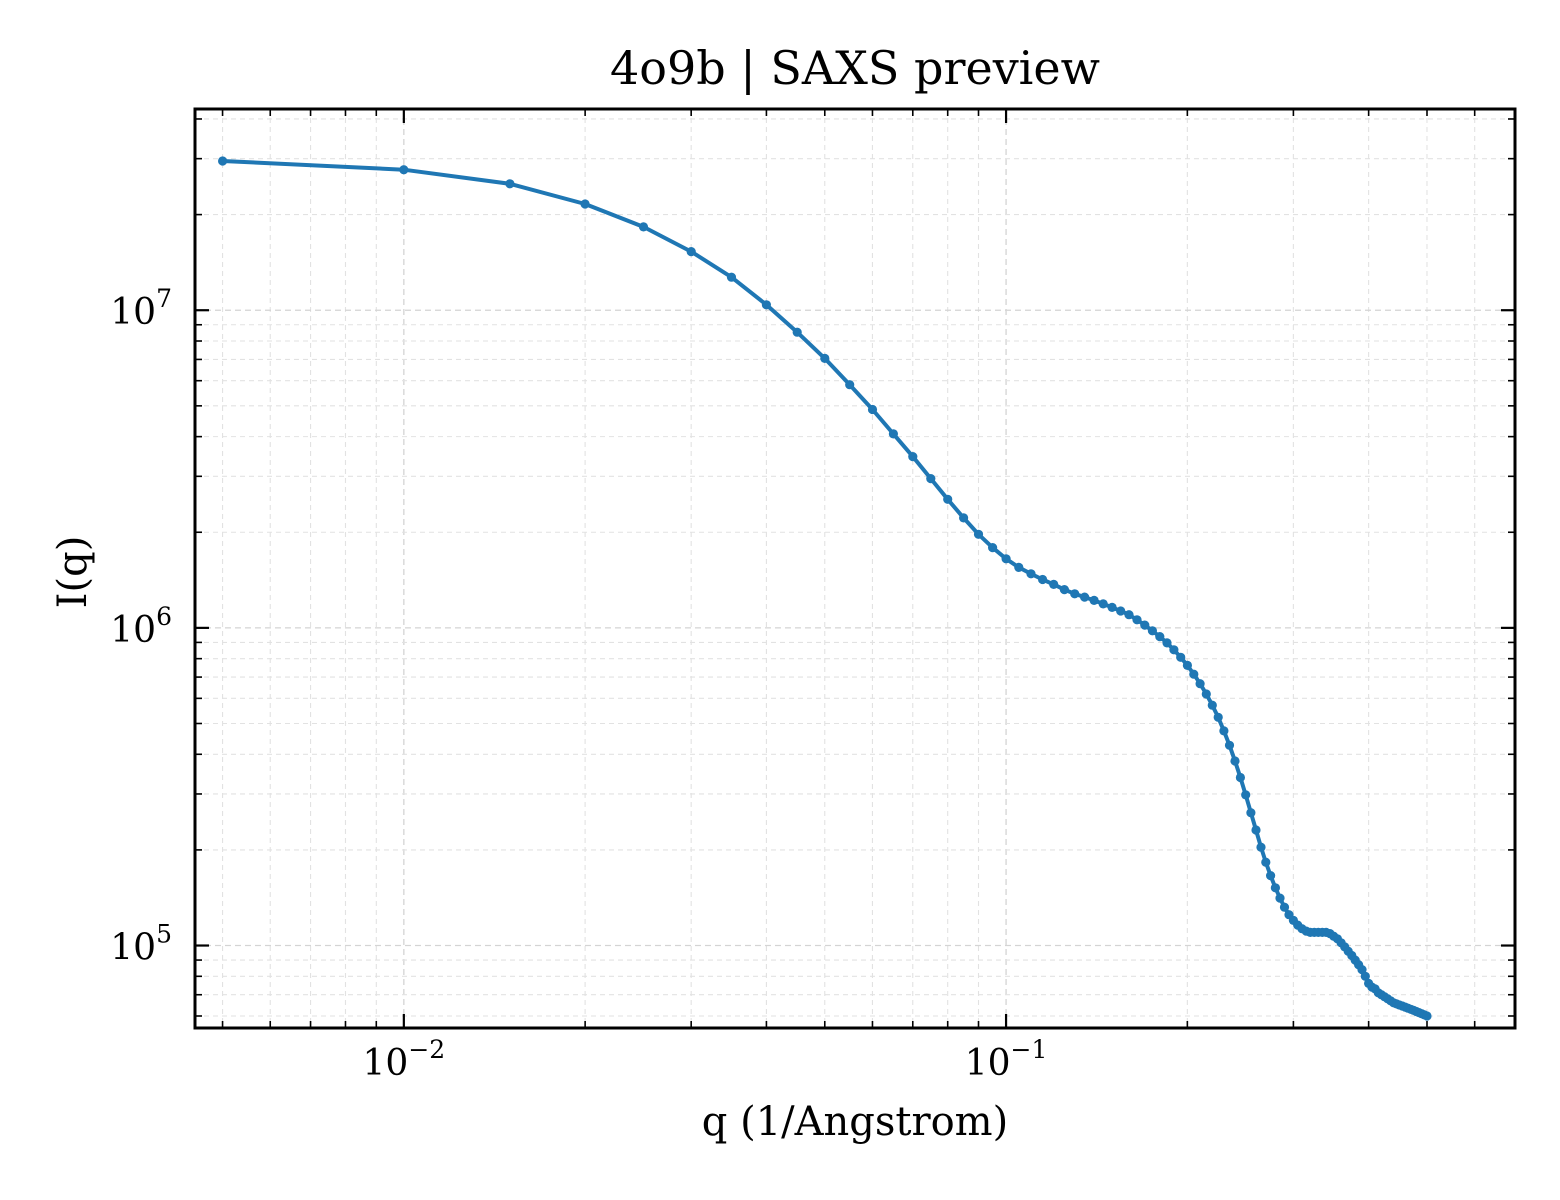 The width and height of the screenshot is (1560, 1200). I want to click on chart-title: 4o9b | SAXS preview, so click(855, 68).